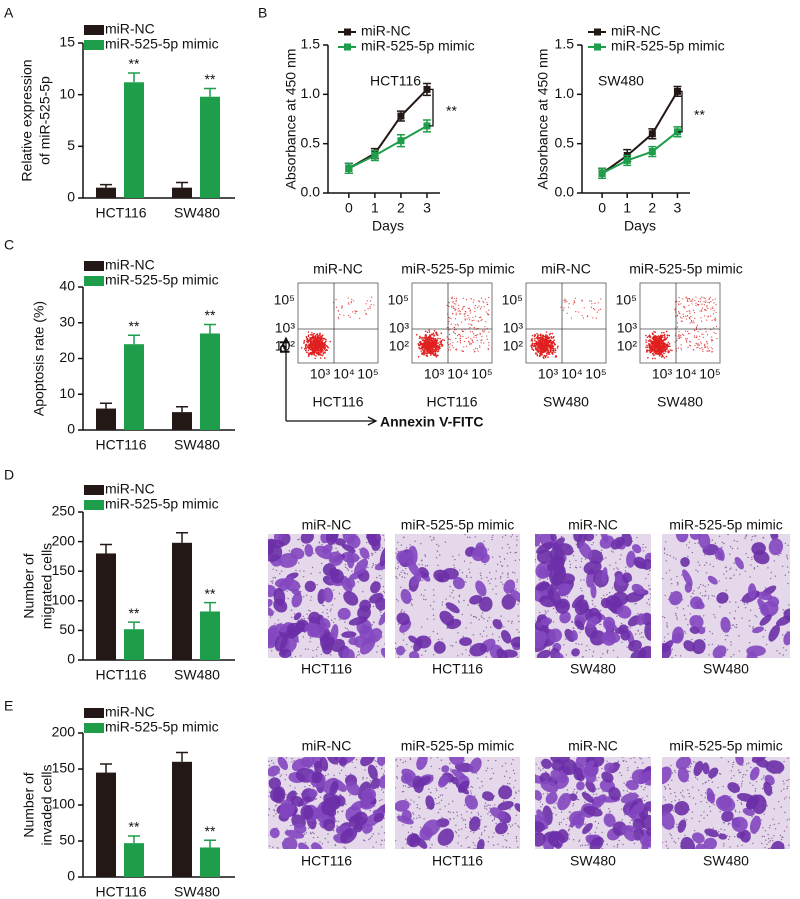 The image size is (800, 899). What do you see at coordinates (375, 208) in the screenshot?
I see `x-tick-label: 1` at bounding box center [375, 208].